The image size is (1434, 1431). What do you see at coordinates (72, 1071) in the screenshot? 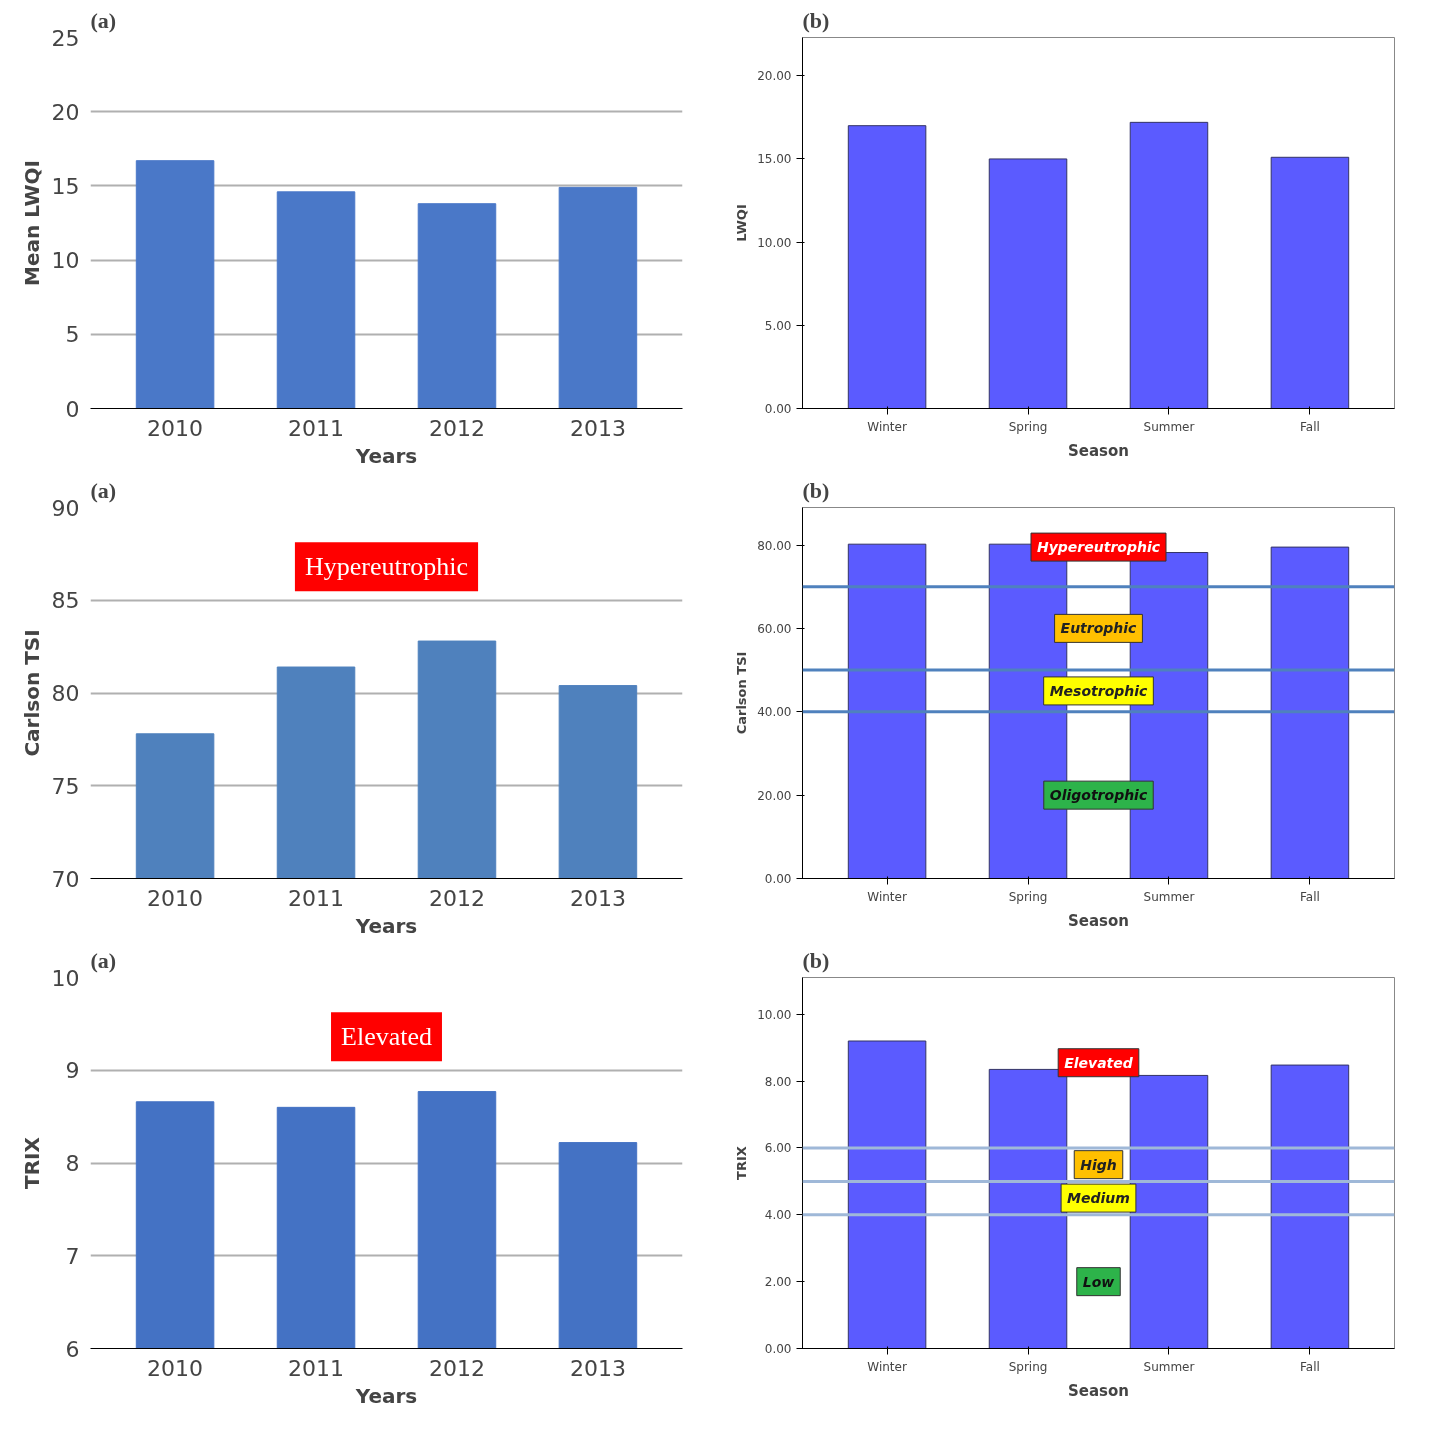
I see `y-tick-label: 9` at bounding box center [72, 1071].